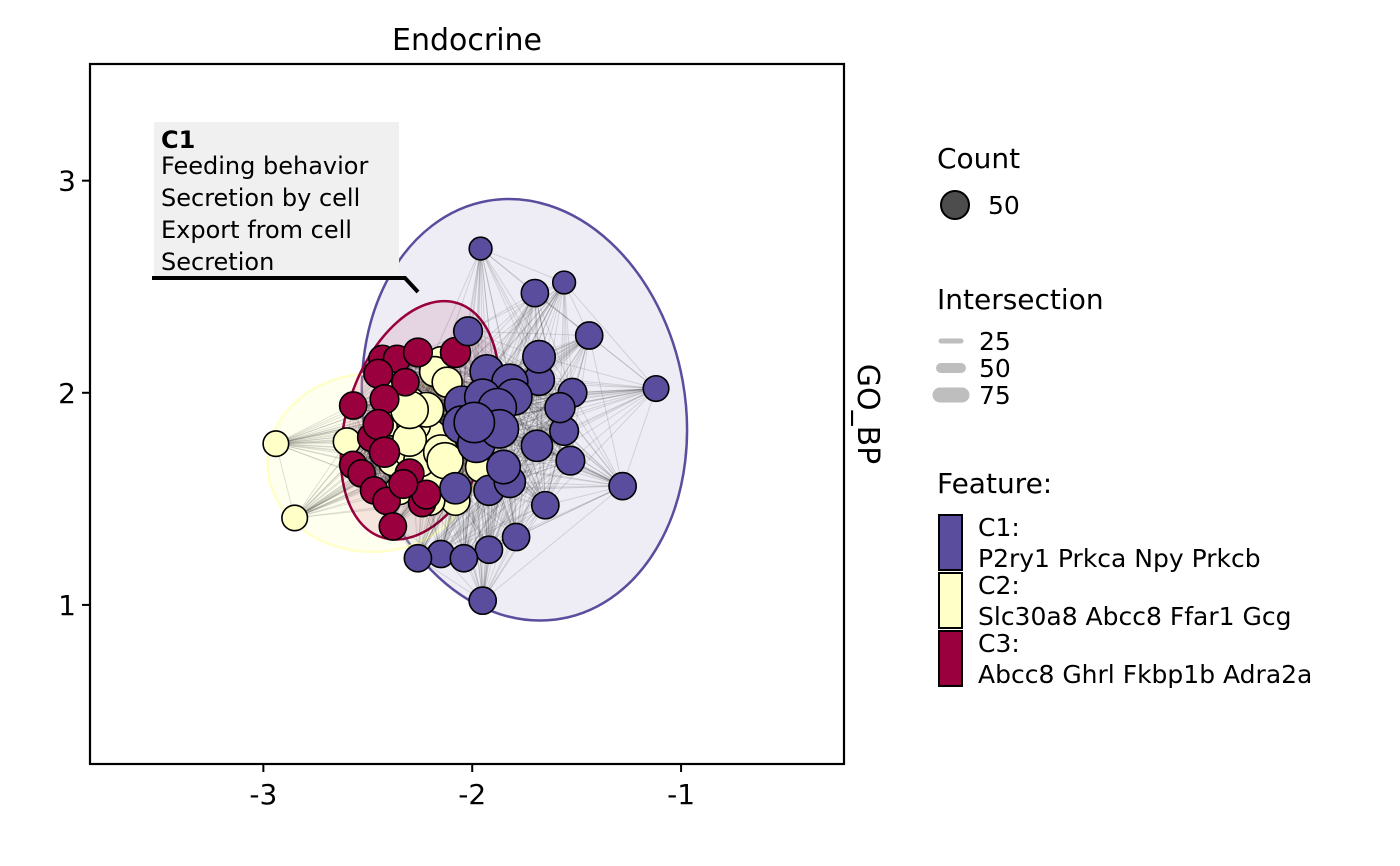 Image resolution: width=1400 pixels, height=866 pixels. What do you see at coordinates (467, 40) in the screenshot?
I see `chart-title: Endocrine` at bounding box center [467, 40].